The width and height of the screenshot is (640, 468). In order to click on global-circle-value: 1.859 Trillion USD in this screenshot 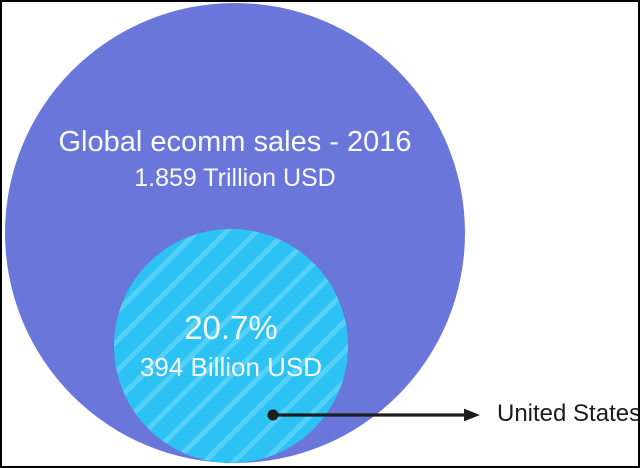, I will do `click(235, 178)`.